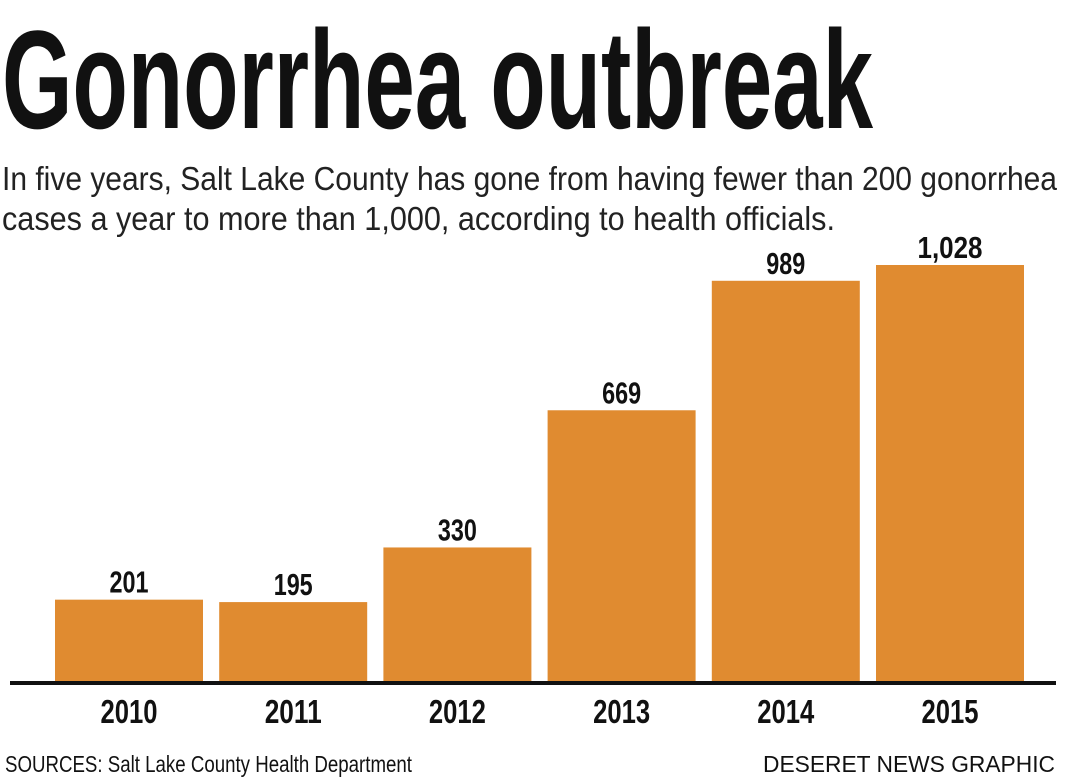  What do you see at coordinates (621, 392) in the screenshot?
I see `data-label-2013: 669` at bounding box center [621, 392].